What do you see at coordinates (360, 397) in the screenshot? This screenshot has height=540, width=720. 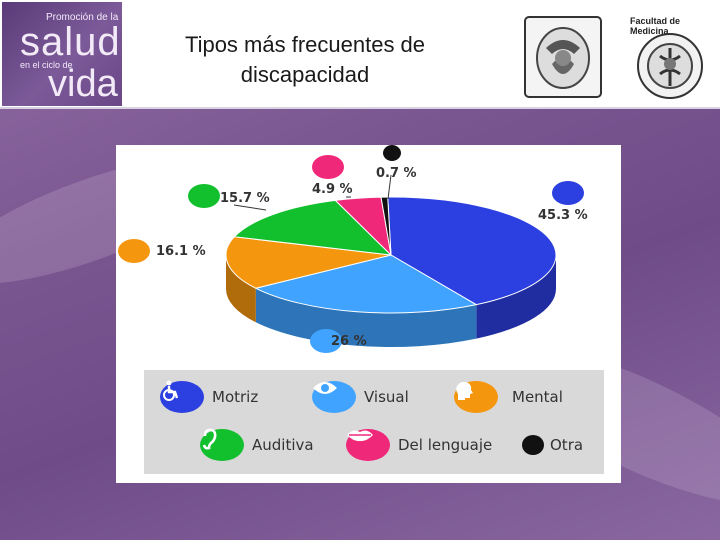 I see `legend-item-visual: Visual` at bounding box center [360, 397].